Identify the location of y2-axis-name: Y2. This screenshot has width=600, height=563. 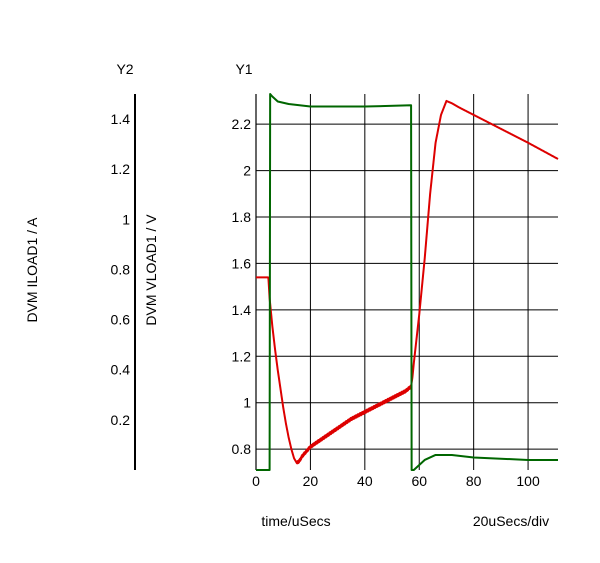
(124, 69).